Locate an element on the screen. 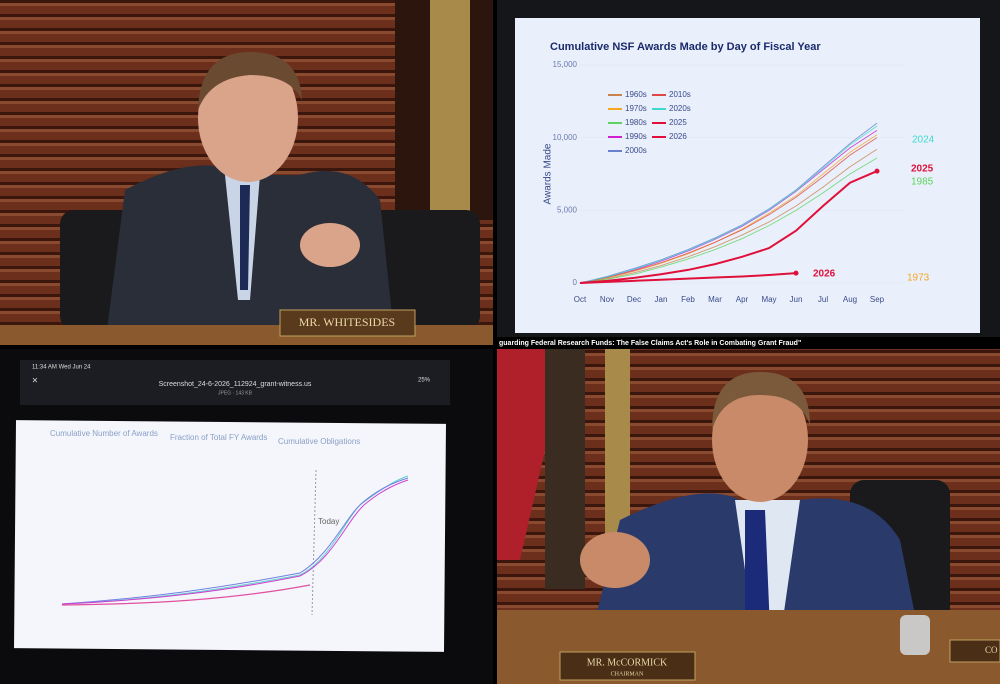 The image size is (1000, 684). water-bottle is located at coordinates (915, 635).